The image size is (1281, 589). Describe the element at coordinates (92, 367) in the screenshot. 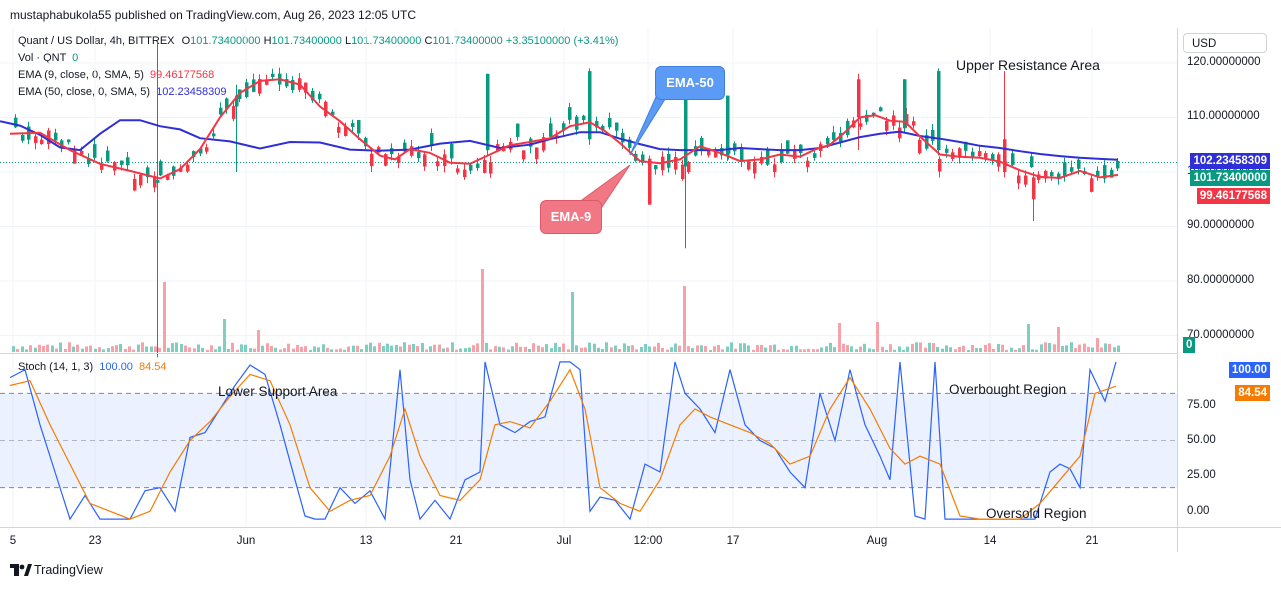

I see `stoch-legend: Stoch (14, 1, 3) 100.00 84.54` at that location.